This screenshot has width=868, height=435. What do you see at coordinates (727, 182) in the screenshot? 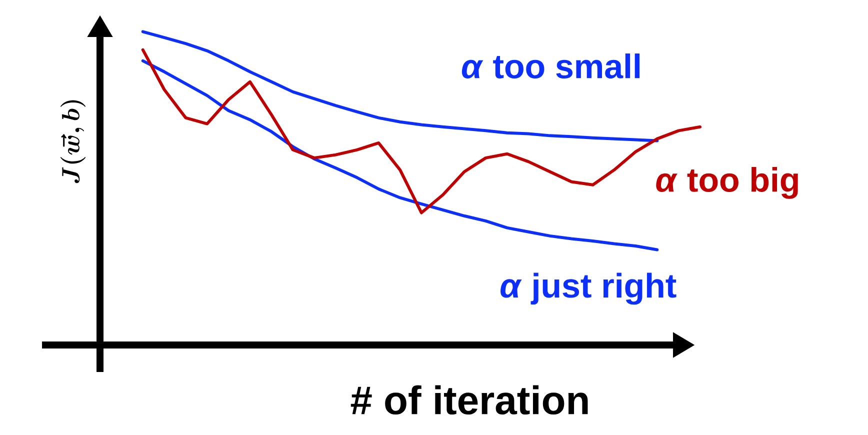
I see `series-label: α too big` at bounding box center [727, 182].